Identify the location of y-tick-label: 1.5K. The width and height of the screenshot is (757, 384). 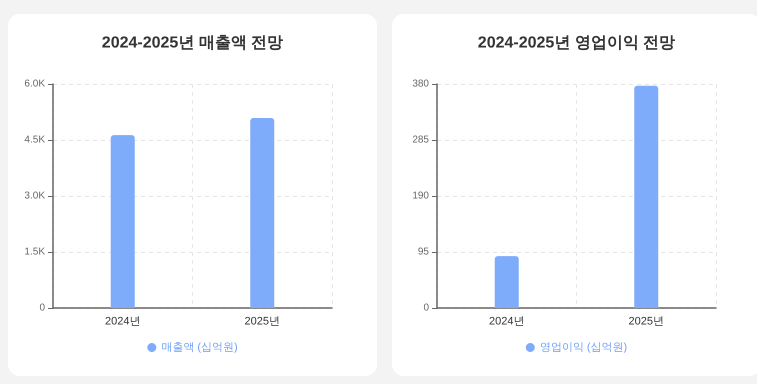
(35, 252).